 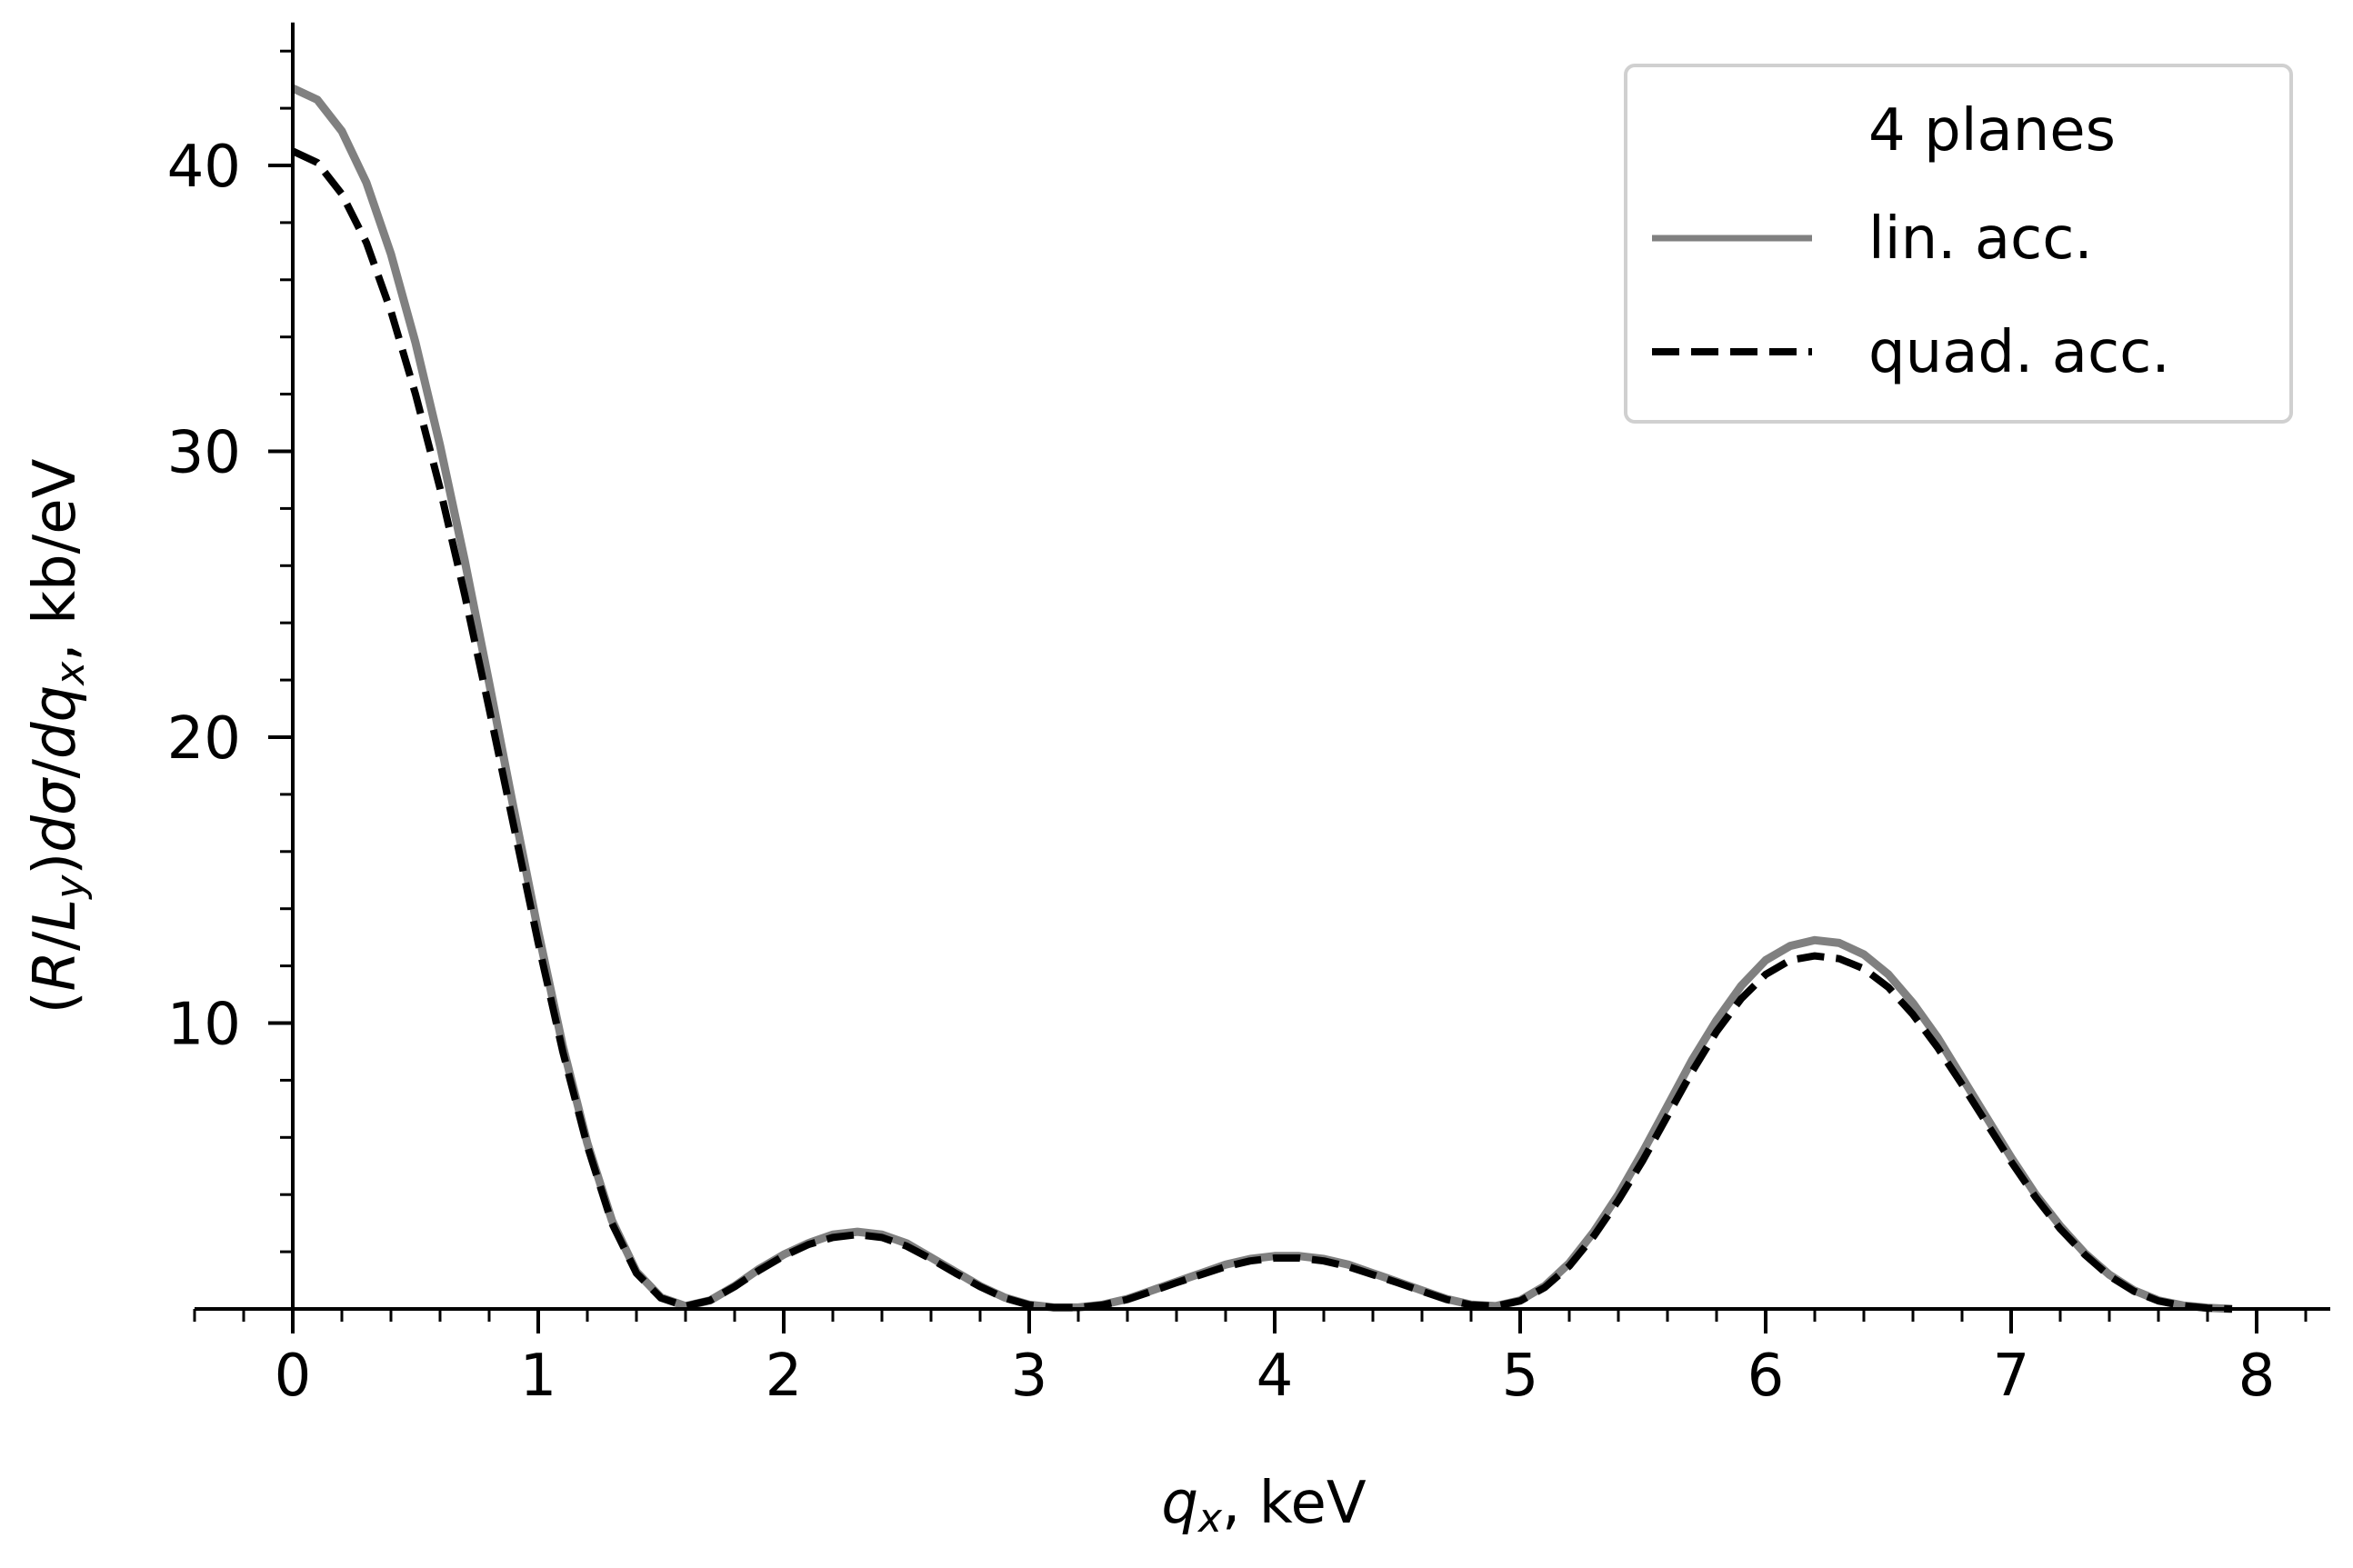 What do you see at coordinates (55, 916) in the screenshot?
I see `y-axis-L: L` at bounding box center [55, 916].